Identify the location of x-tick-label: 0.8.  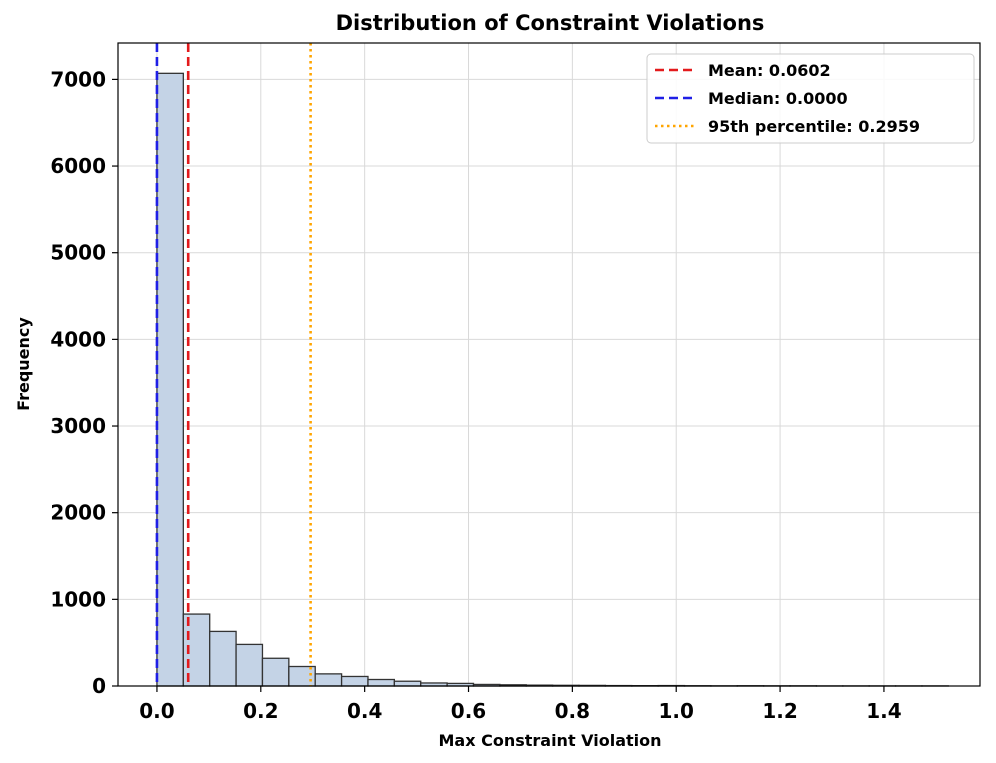
(572, 711).